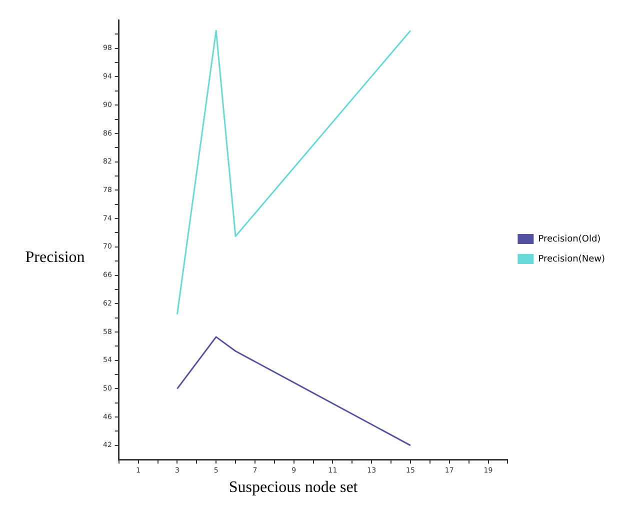 The width and height of the screenshot is (635, 508). Describe the element at coordinates (571, 259) in the screenshot. I see `legend-label: Precision(New)` at that location.